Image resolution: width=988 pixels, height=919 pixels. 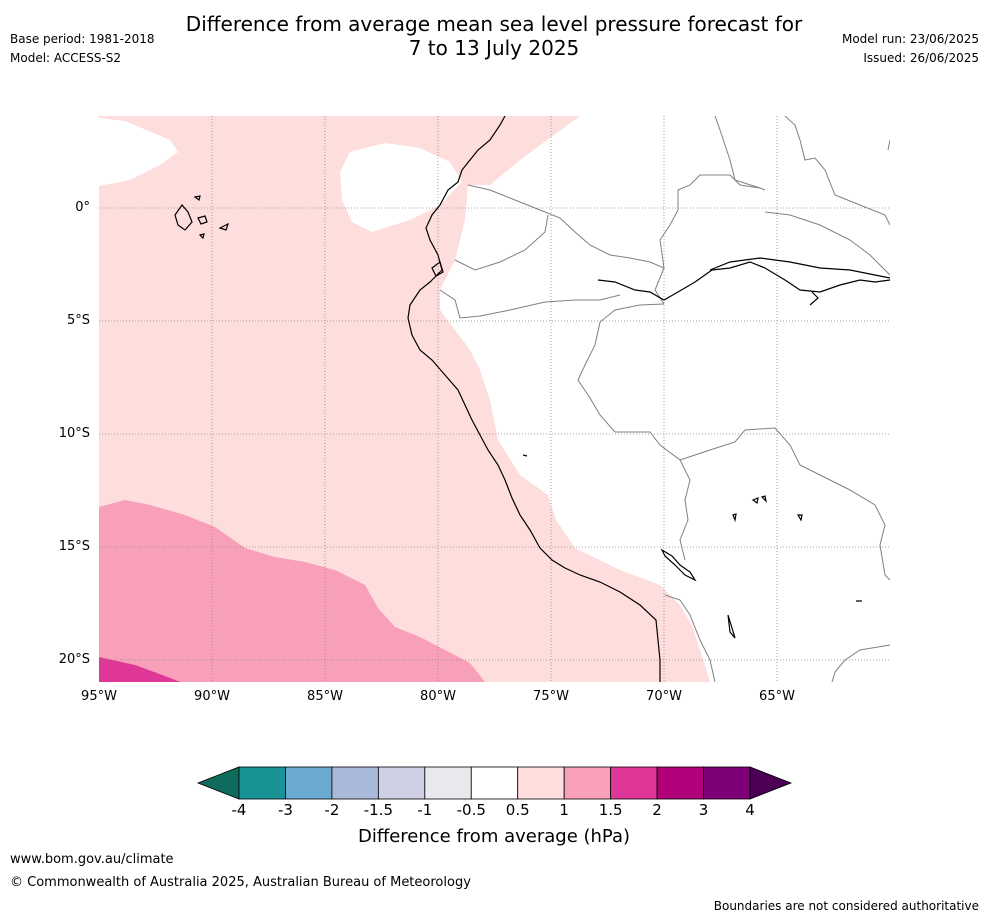 I want to click on lat-tick-15s: 15°S, so click(x=74, y=546).